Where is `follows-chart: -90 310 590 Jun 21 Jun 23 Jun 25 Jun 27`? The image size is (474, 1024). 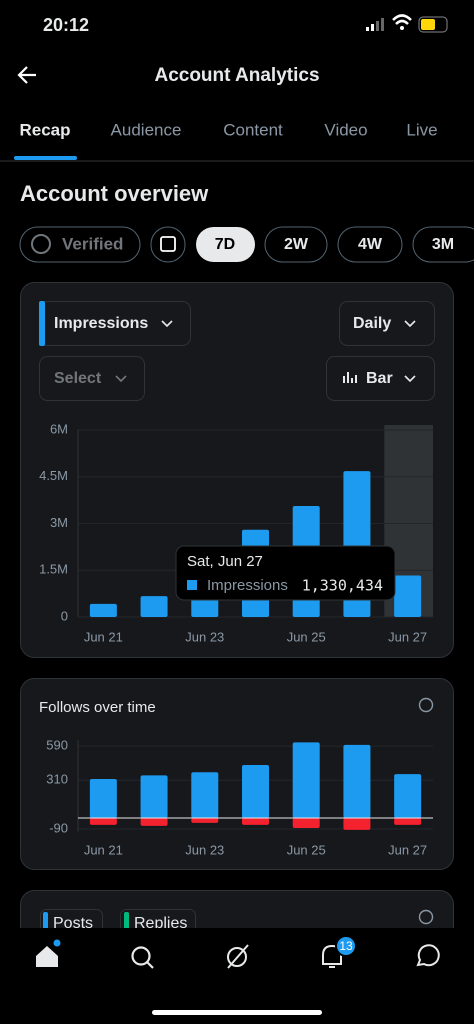
follows-chart: -90 310 590 Jun 21 Jun 23 Jun 25 Jun 27 is located at coordinates (239, 797).